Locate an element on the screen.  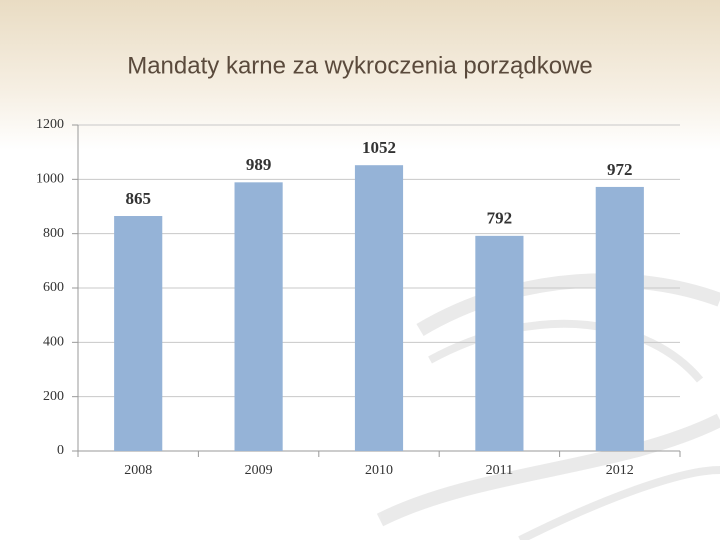
data-label: 972 is located at coordinates (620, 169).